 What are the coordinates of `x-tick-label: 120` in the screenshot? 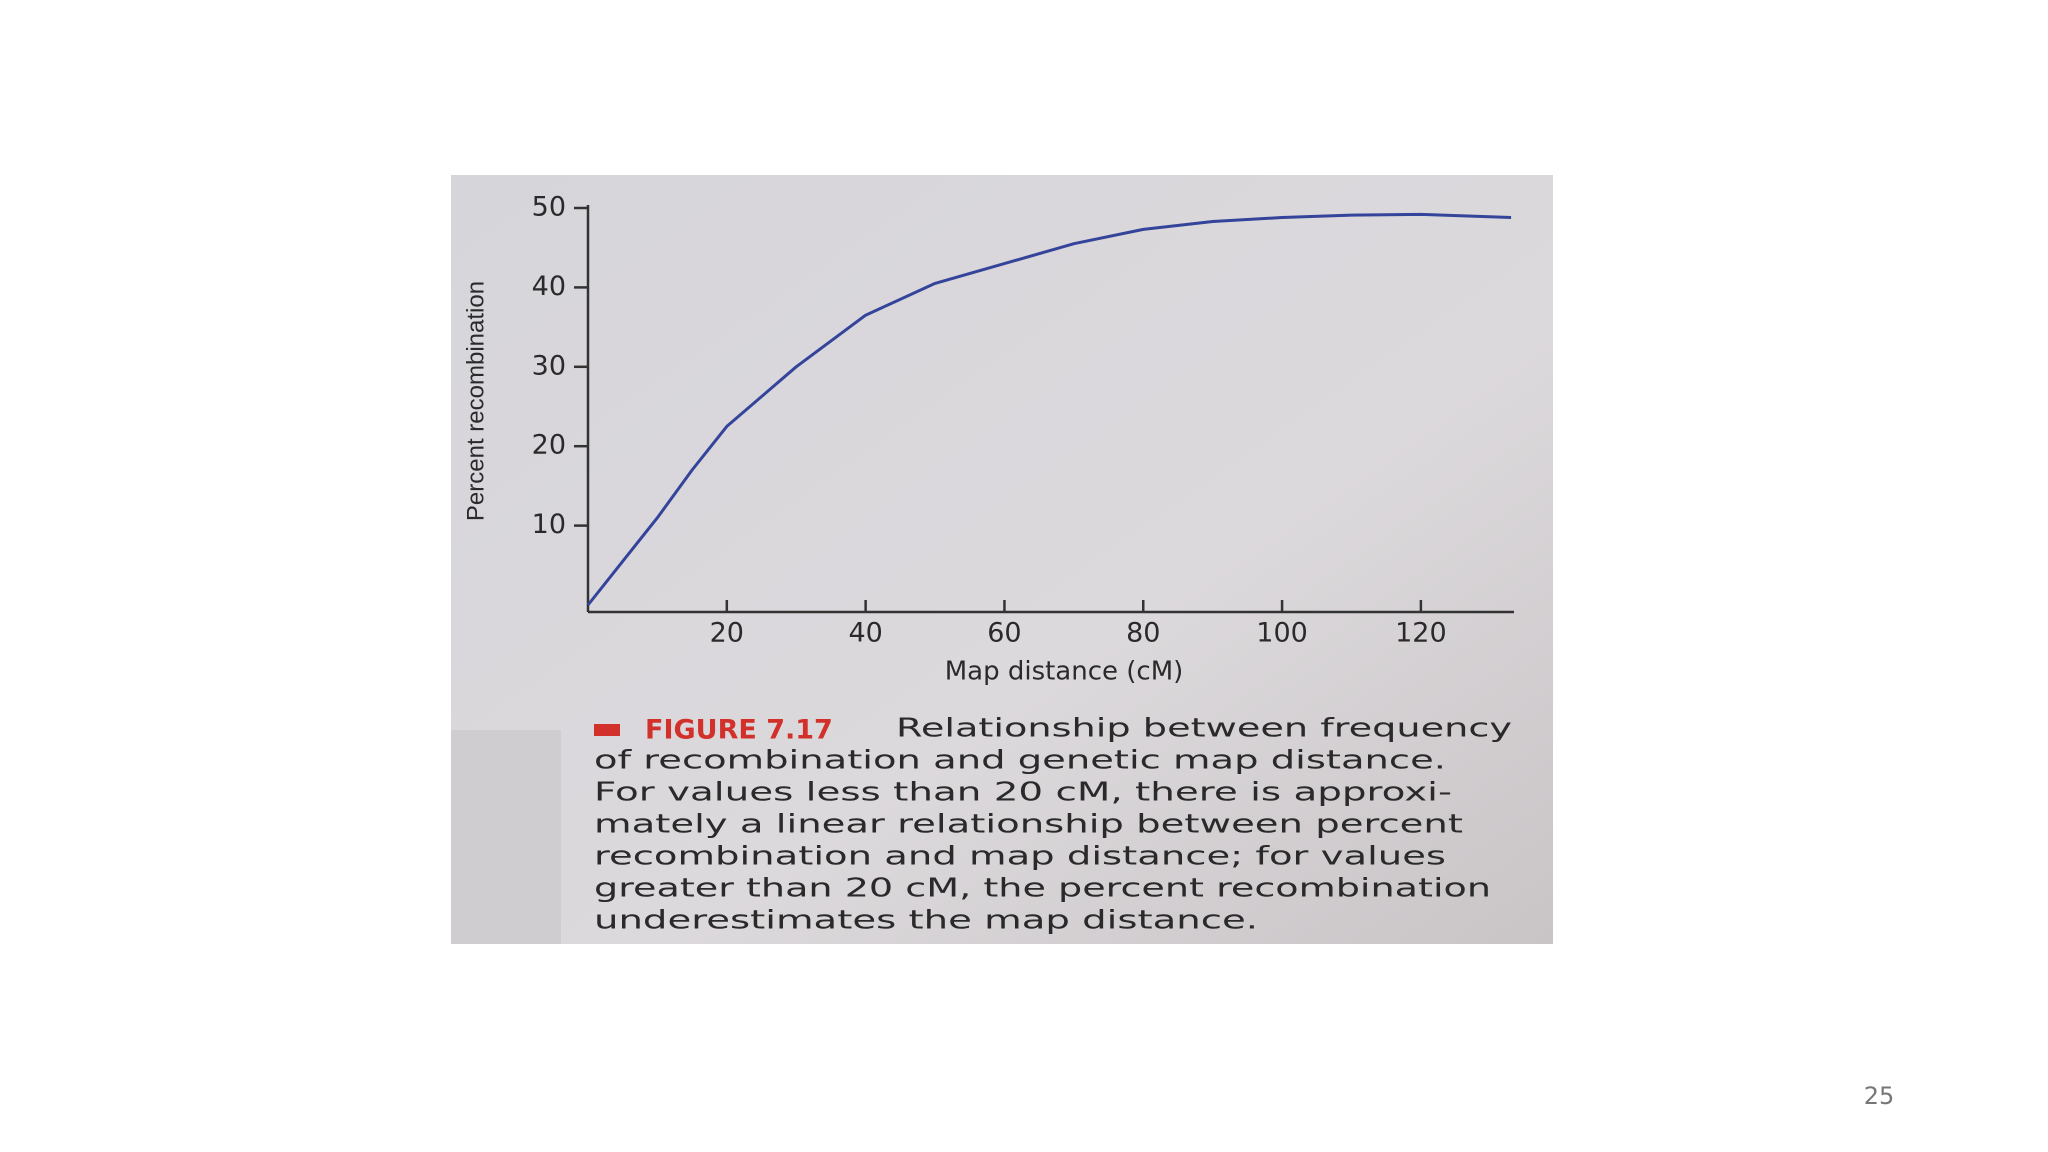 It's located at (1421, 633).